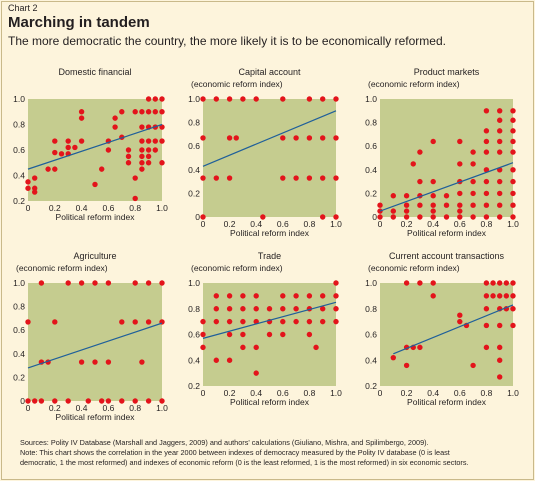 The height and width of the screenshot is (481, 535). What do you see at coordinates (269, 72) in the screenshot?
I see `panel-title: Capital account` at bounding box center [269, 72].